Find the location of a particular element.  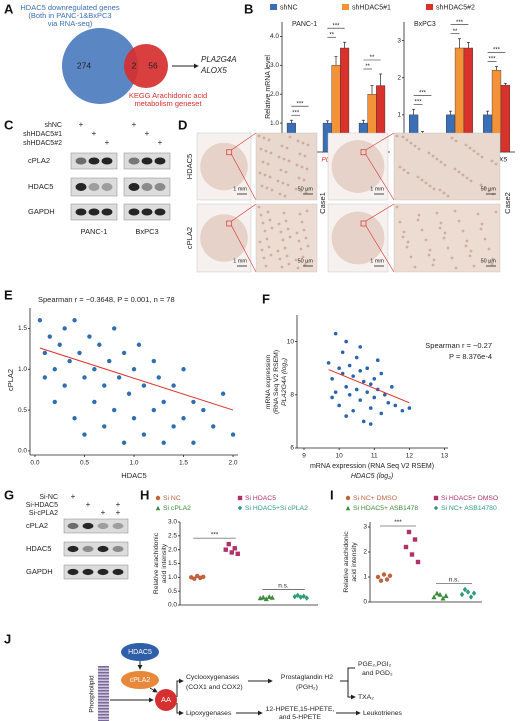

y-axis-label: PLA2G4A (log₂) is located at coordinates (284, 382).